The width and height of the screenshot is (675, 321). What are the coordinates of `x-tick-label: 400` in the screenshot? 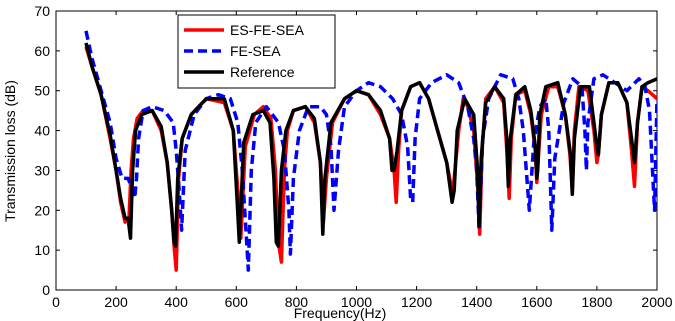 It's located at (177, 302).